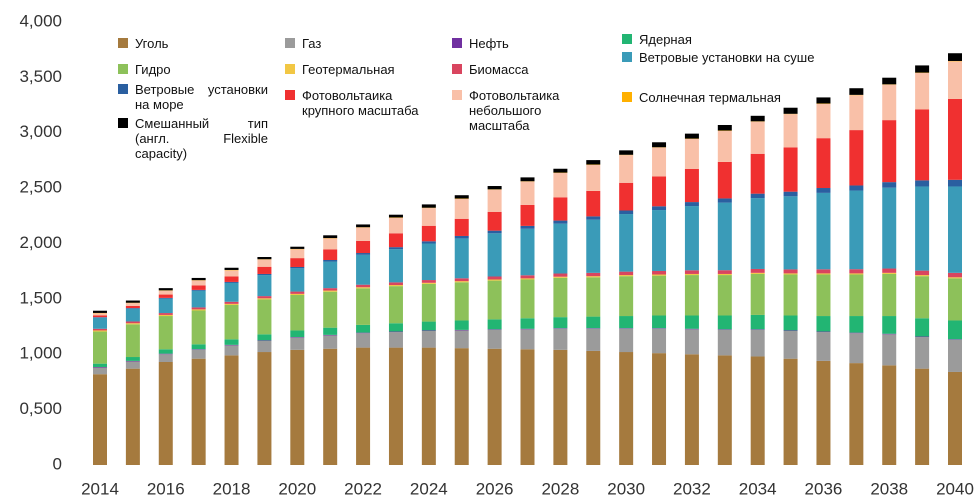  Describe the element at coordinates (363, 488) in the screenshot. I see `x-tick-label: 2022` at that location.